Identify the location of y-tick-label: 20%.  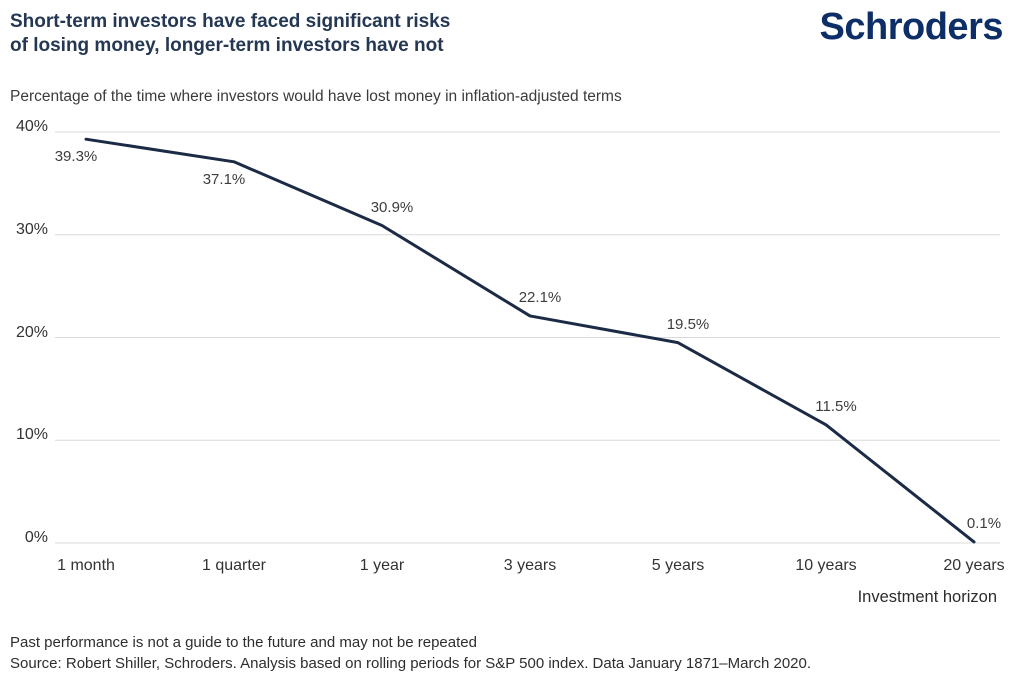
(31, 332).